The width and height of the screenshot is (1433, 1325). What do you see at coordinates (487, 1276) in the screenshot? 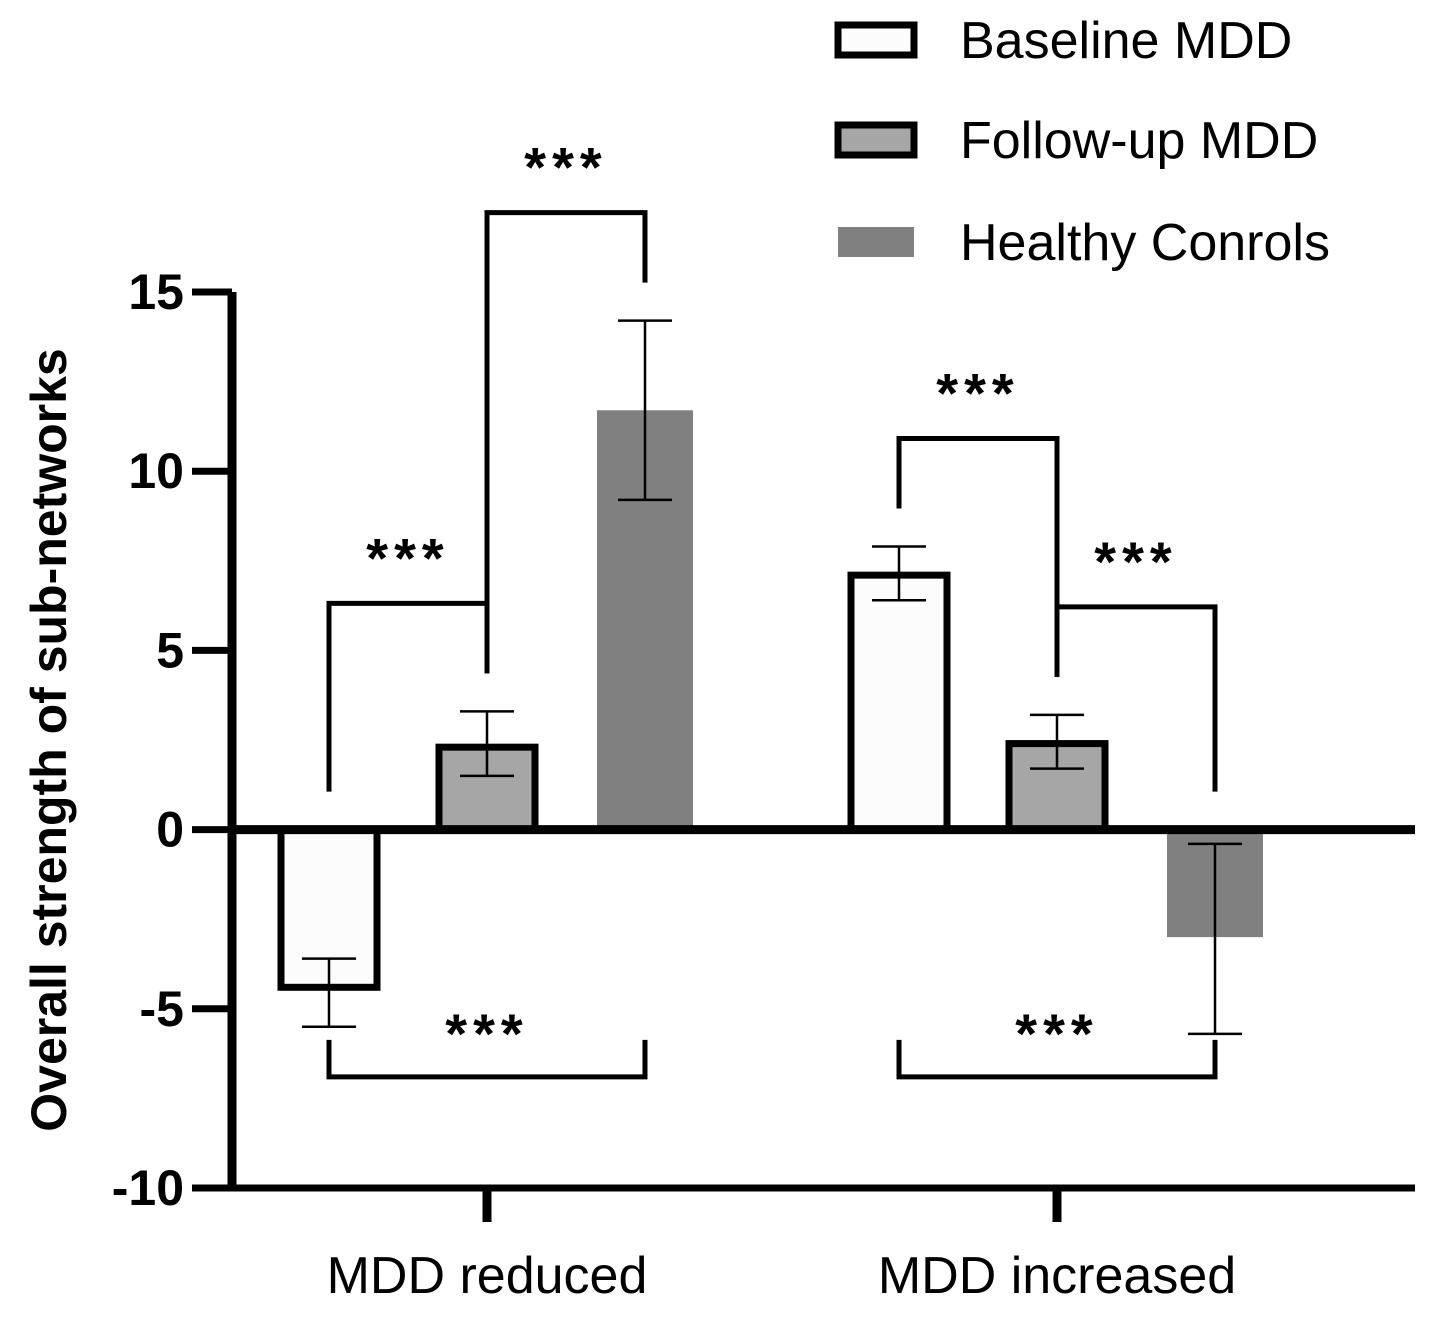
I see `x-tick-label: MDD reduced` at bounding box center [487, 1276].